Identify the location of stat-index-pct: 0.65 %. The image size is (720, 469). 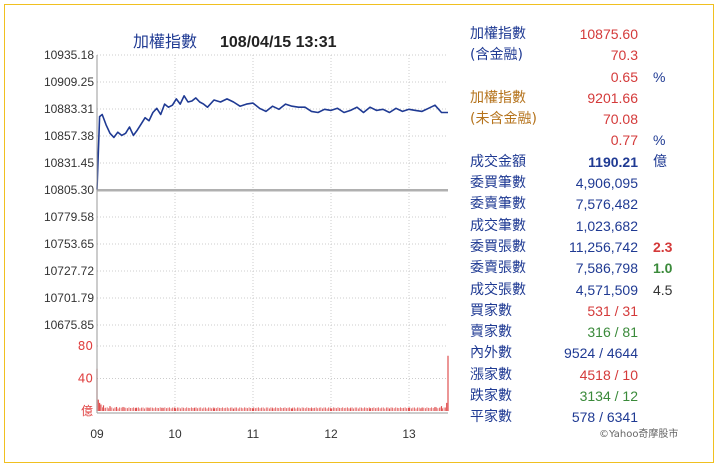
(590, 77).